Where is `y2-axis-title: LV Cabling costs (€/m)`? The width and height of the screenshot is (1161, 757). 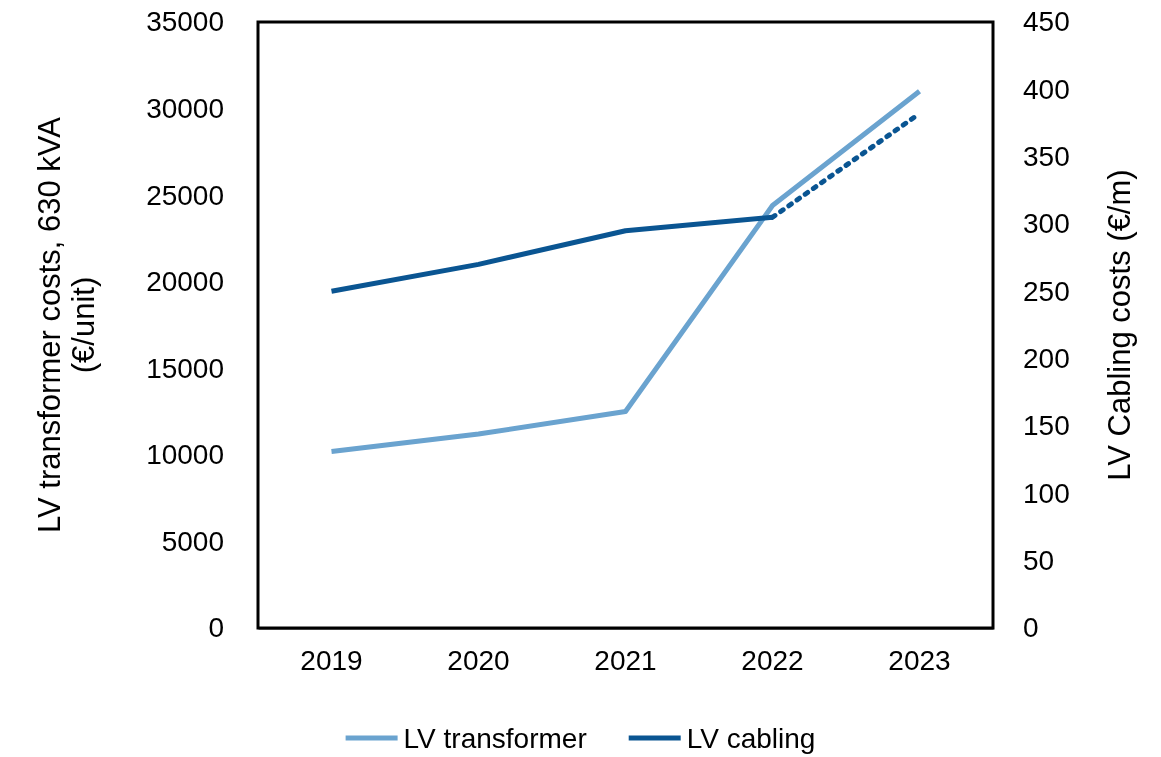
y2-axis-title: LV Cabling costs (€/m) is located at coordinates (1119, 325).